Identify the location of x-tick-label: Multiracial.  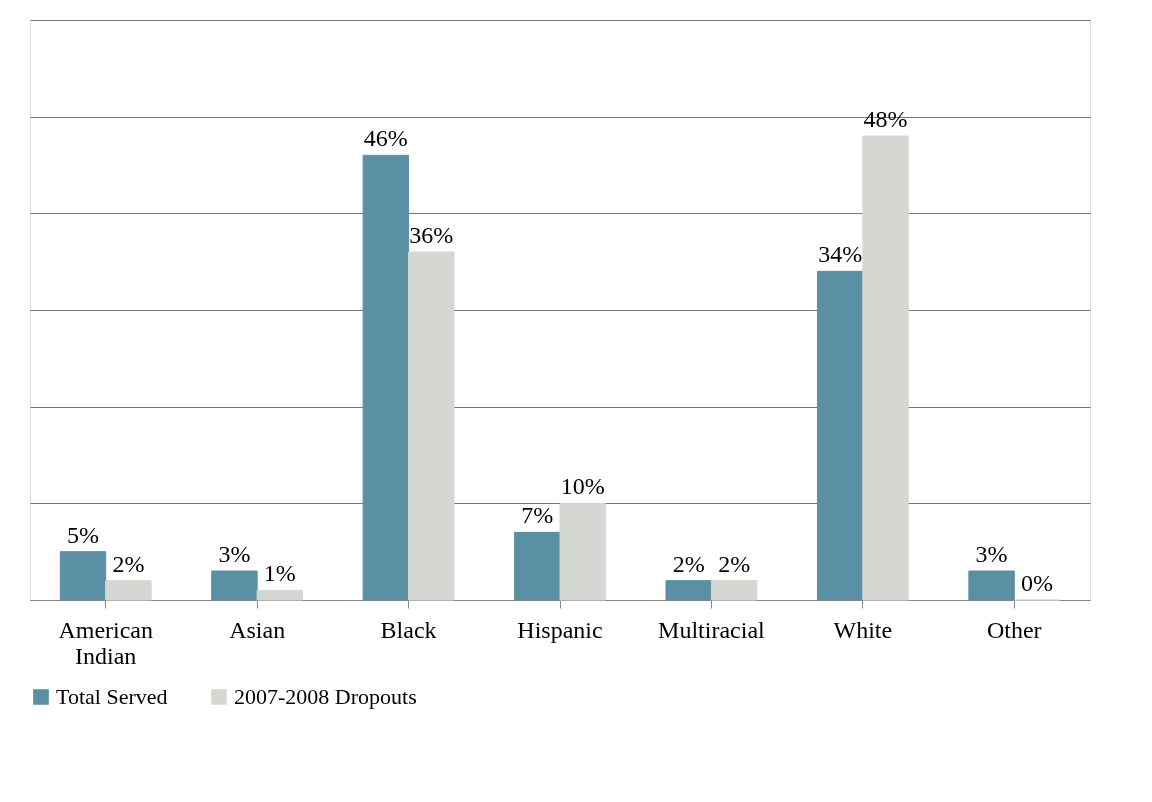
(712, 629).